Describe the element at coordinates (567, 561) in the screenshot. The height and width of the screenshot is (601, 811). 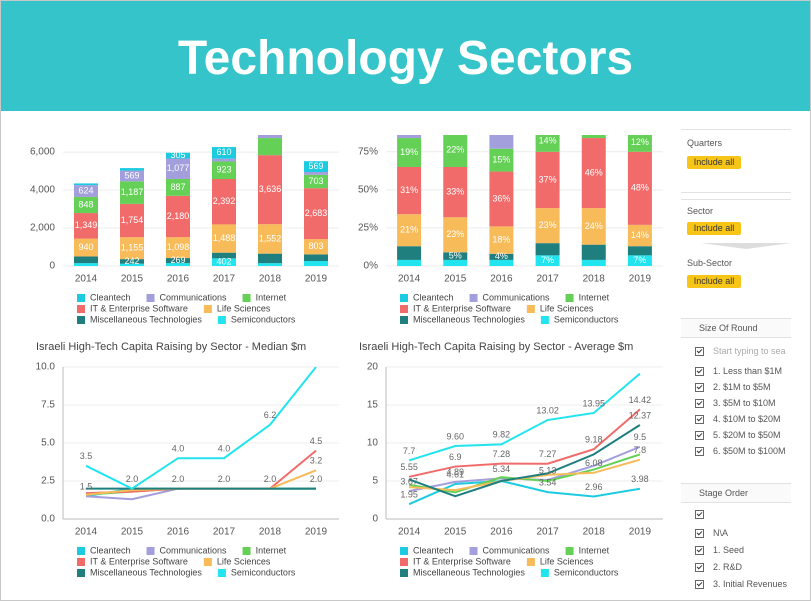
I see `legend-label: Life Sciences` at that location.